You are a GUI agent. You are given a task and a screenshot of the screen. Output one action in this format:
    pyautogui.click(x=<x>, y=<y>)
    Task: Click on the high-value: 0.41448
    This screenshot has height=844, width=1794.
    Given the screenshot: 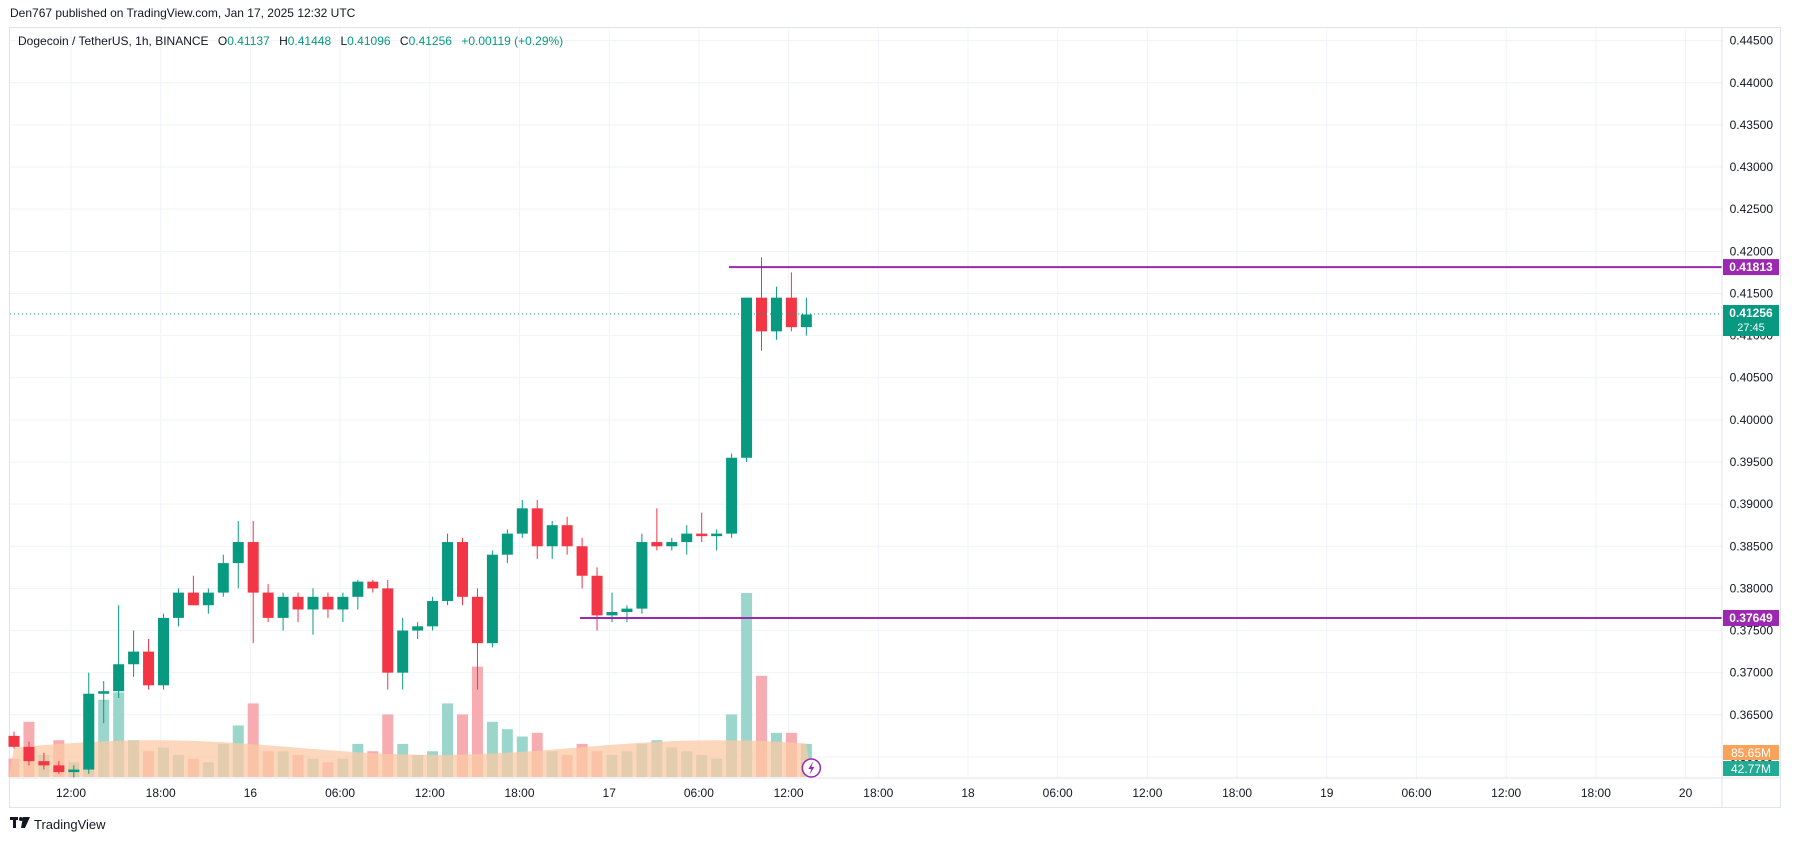 What is the action you would take?
    pyautogui.click(x=309, y=41)
    